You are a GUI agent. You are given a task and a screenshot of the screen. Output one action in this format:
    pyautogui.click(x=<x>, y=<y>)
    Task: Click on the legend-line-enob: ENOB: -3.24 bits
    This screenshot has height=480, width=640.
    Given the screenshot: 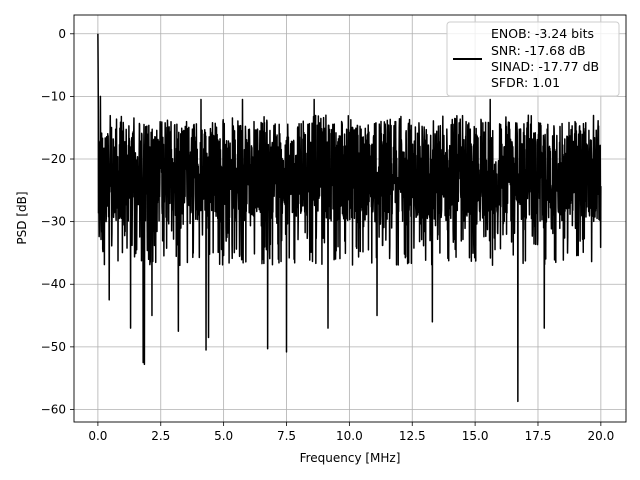 What is the action you would take?
    pyautogui.click(x=542, y=33)
    